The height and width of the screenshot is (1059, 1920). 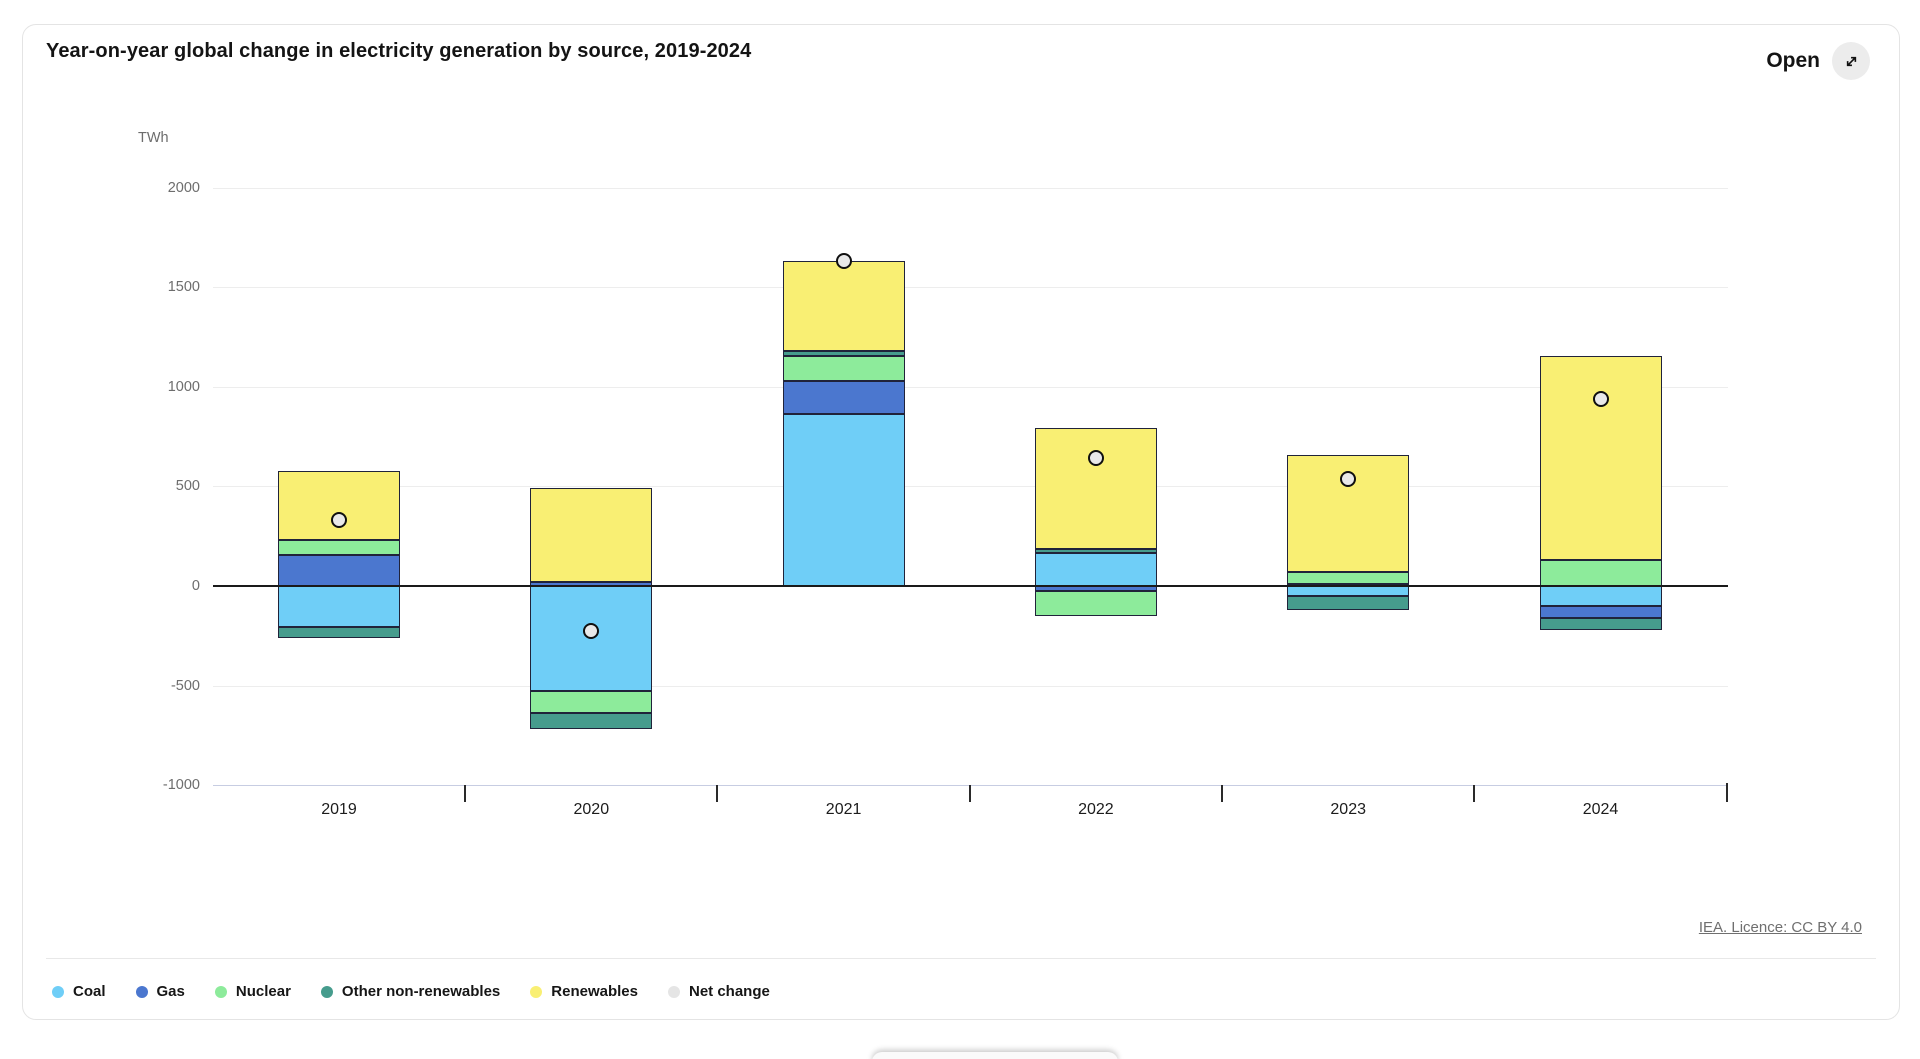 What do you see at coordinates (89, 991) in the screenshot?
I see `legend-label: Coal` at bounding box center [89, 991].